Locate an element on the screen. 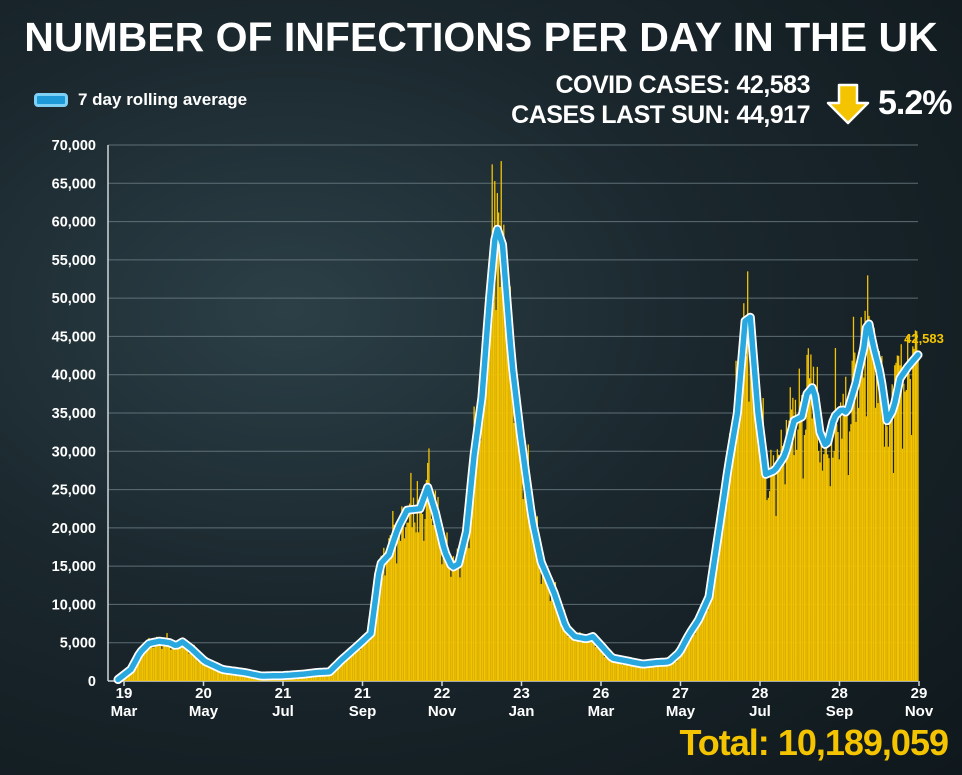  x-tick-day: 20 is located at coordinates (203, 693).